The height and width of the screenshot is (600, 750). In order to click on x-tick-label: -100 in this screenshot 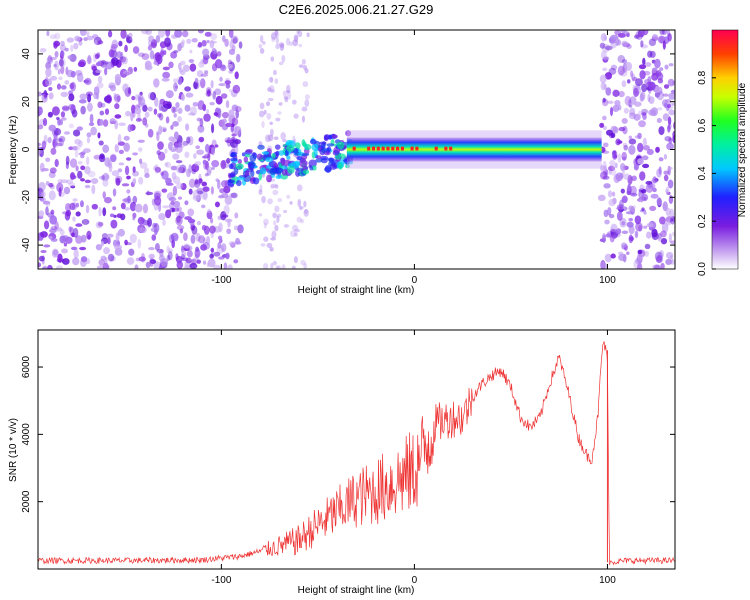, I will do `click(221, 580)`.